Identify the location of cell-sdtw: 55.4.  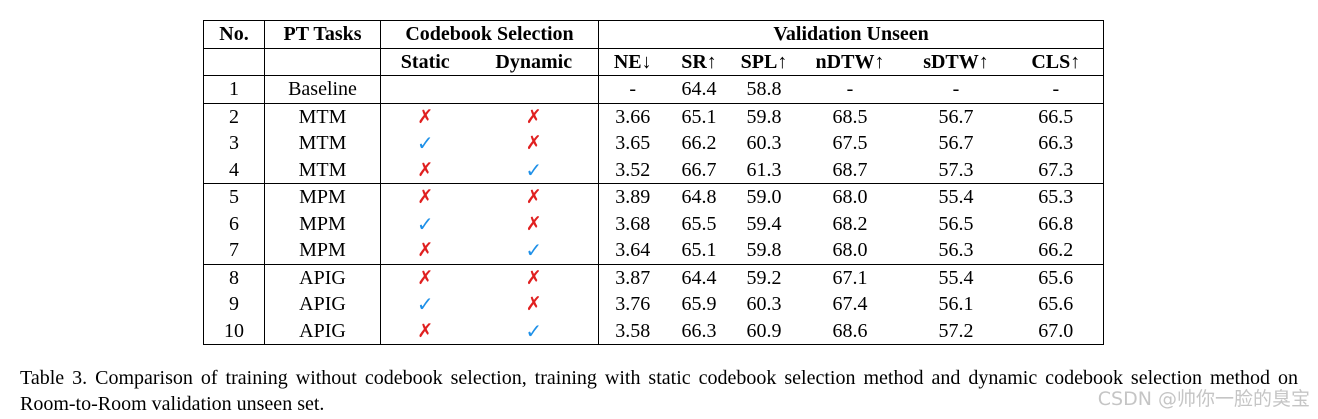
(956, 197).